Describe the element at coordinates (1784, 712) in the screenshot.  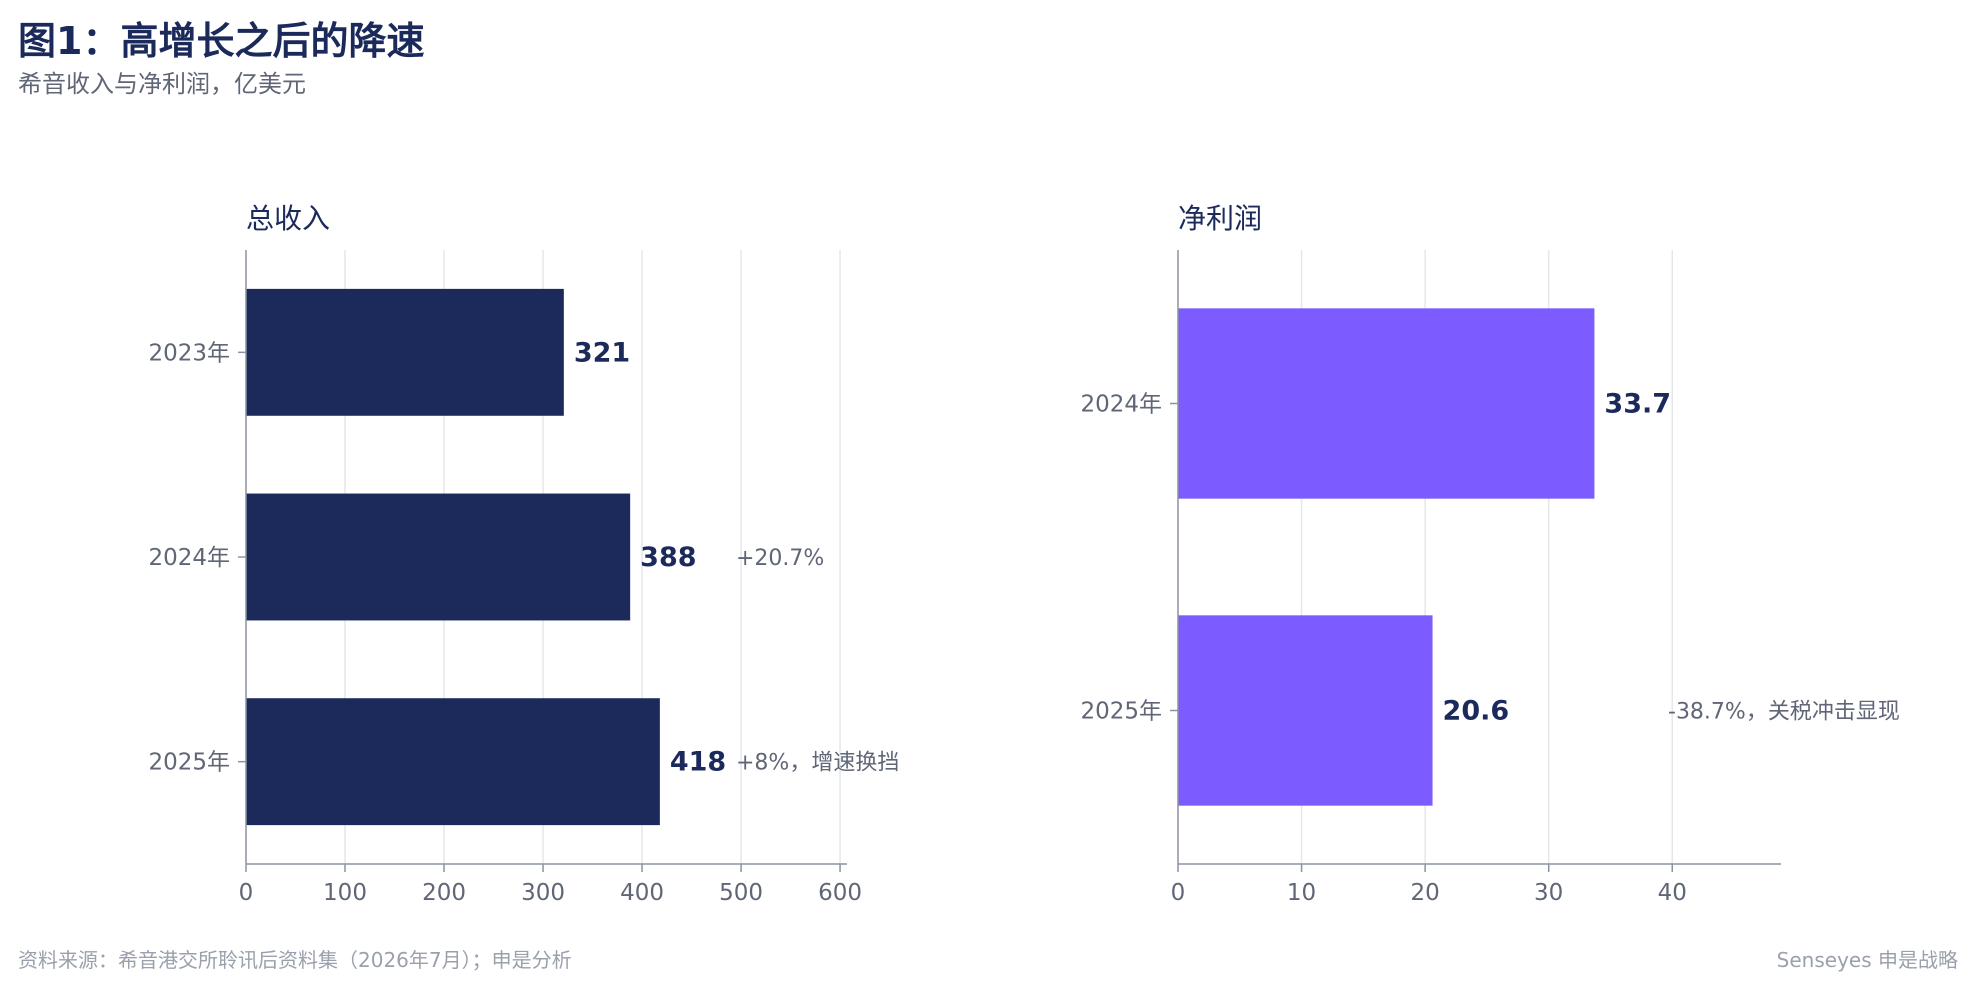
I see `panel2-annotation: -38.7%，关税冲击显现` at that location.